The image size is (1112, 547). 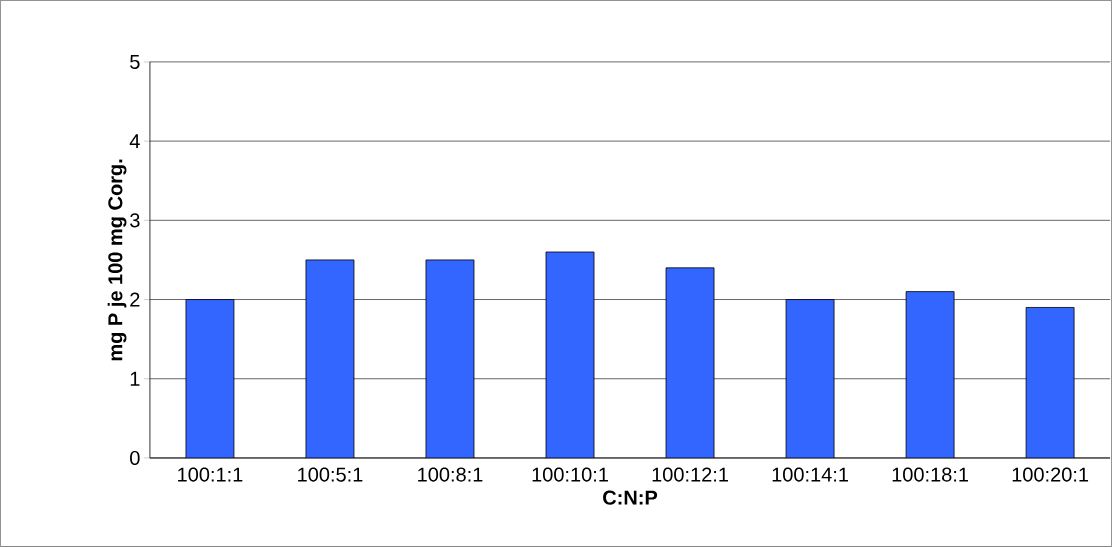 What do you see at coordinates (135, 458) in the screenshot?
I see `y-tick-label: 0` at bounding box center [135, 458].